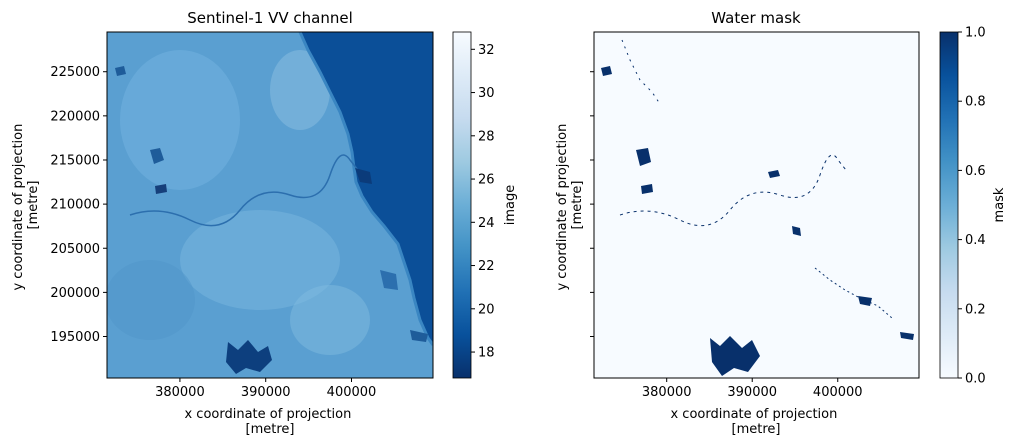 The height and width of the screenshot is (448, 1017). What do you see at coordinates (975, 379) in the screenshot?
I see `colorbar-tick-label: 0.0` at bounding box center [975, 379].